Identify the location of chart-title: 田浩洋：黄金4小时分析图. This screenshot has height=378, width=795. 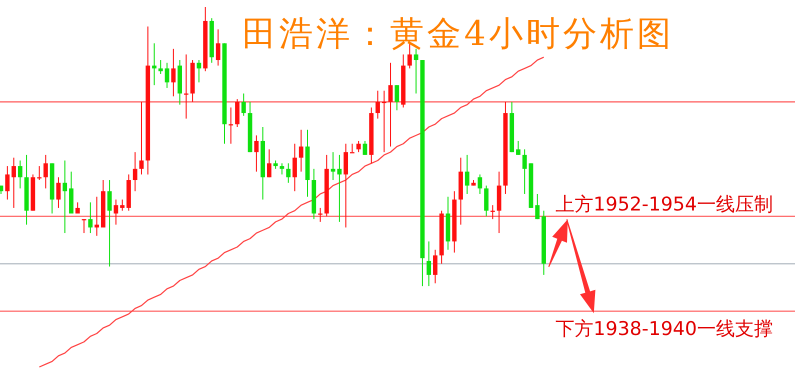
(458, 34).